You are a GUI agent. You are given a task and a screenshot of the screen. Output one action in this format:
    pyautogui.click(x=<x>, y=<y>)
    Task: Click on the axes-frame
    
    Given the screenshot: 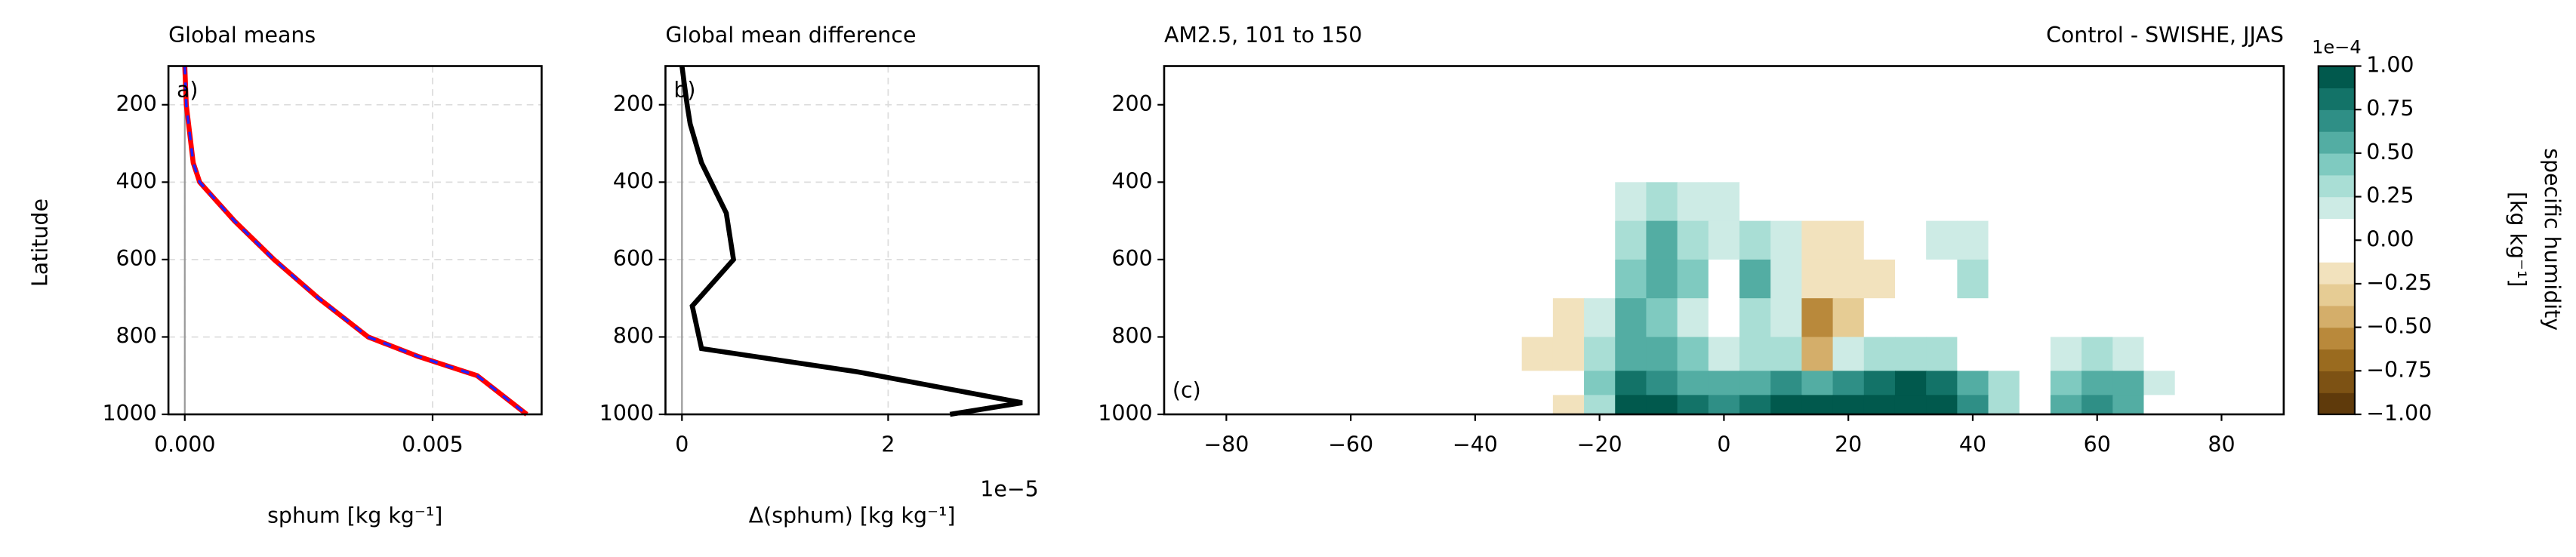 What is the action you would take?
    pyautogui.click(x=852, y=241)
    